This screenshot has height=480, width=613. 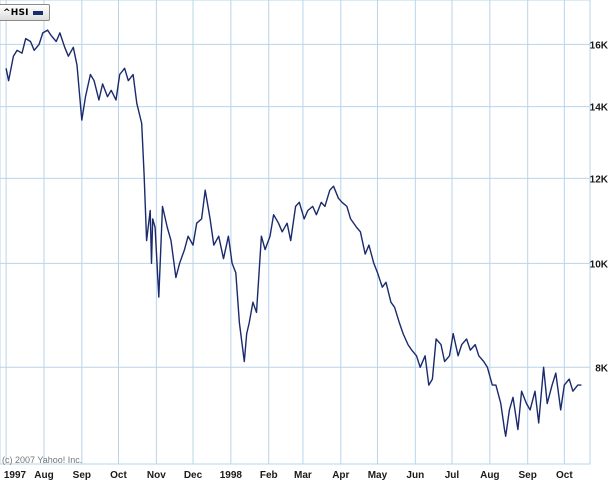 I want to click on legend-swatch-icon, so click(x=37, y=12).